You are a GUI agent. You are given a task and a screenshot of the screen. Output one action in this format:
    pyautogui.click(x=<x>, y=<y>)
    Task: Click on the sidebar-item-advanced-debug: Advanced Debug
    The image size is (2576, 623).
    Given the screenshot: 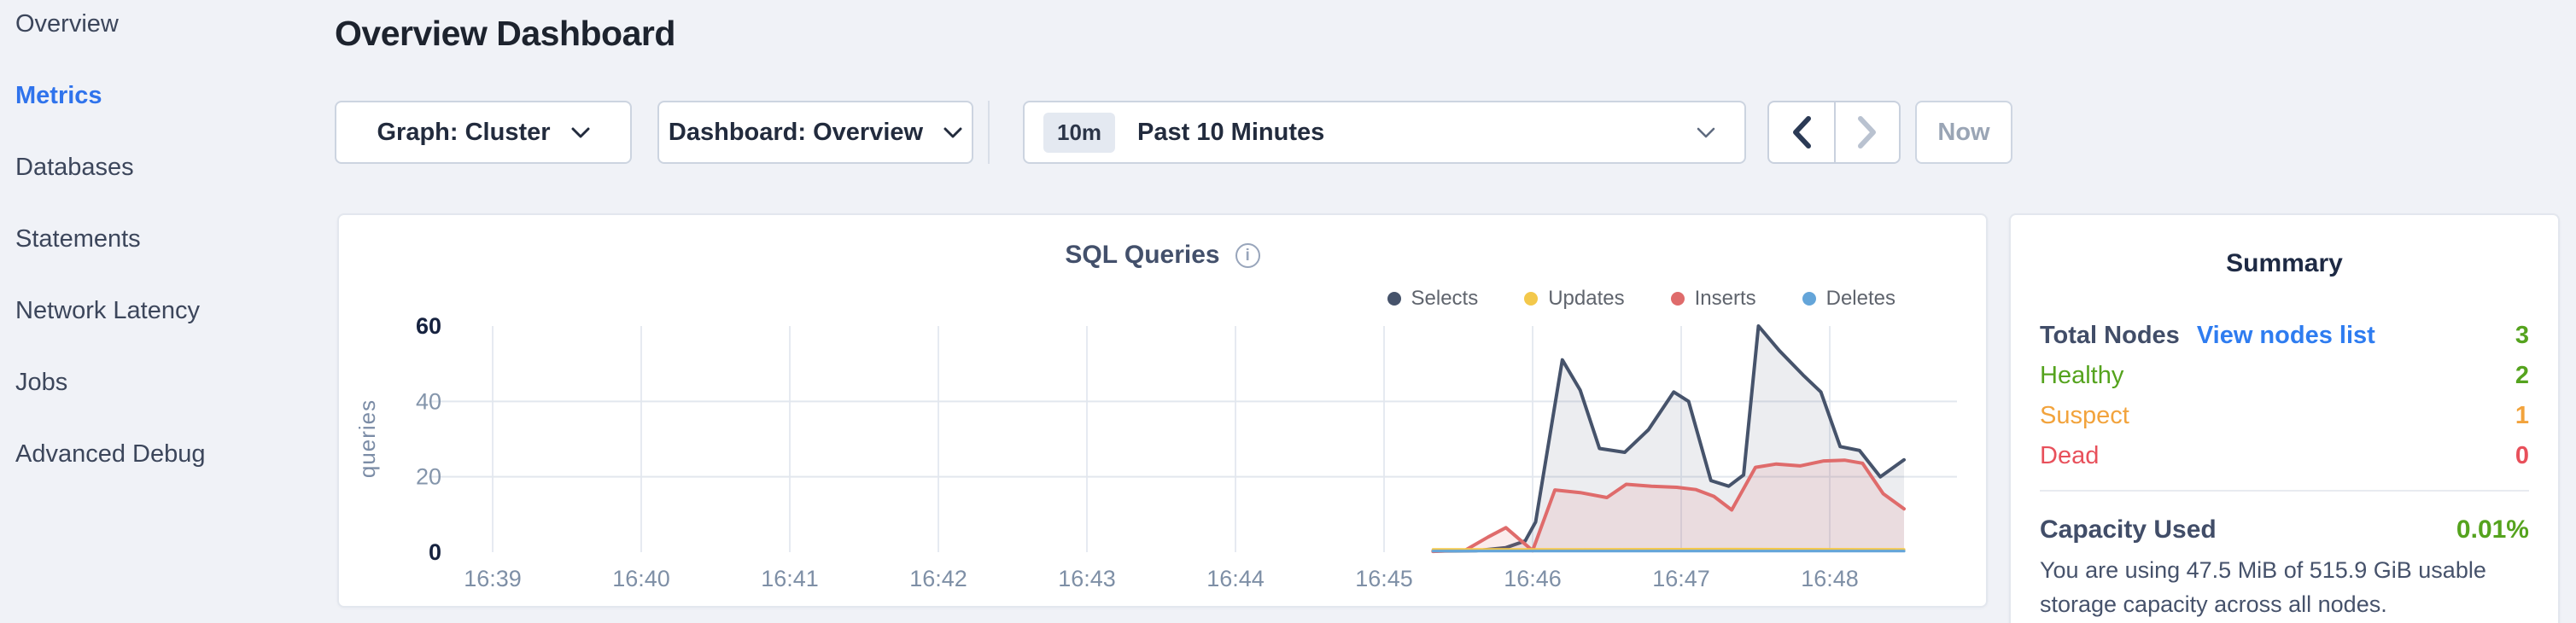 What is the action you would take?
    pyautogui.click(x=110, y=454)
    